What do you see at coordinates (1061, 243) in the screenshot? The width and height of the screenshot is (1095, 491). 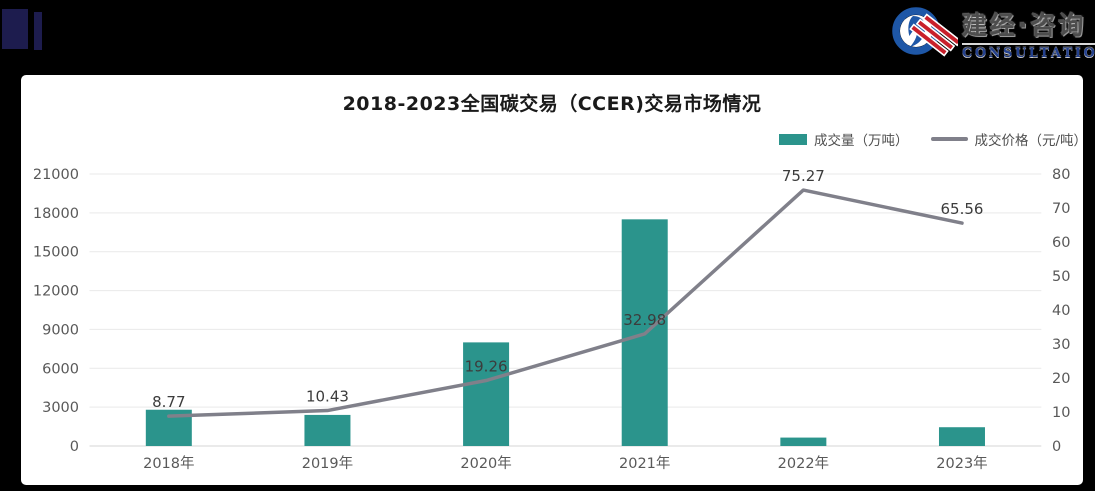 I see `right-axis-tick: 60` at bounding box center [1061, 243].